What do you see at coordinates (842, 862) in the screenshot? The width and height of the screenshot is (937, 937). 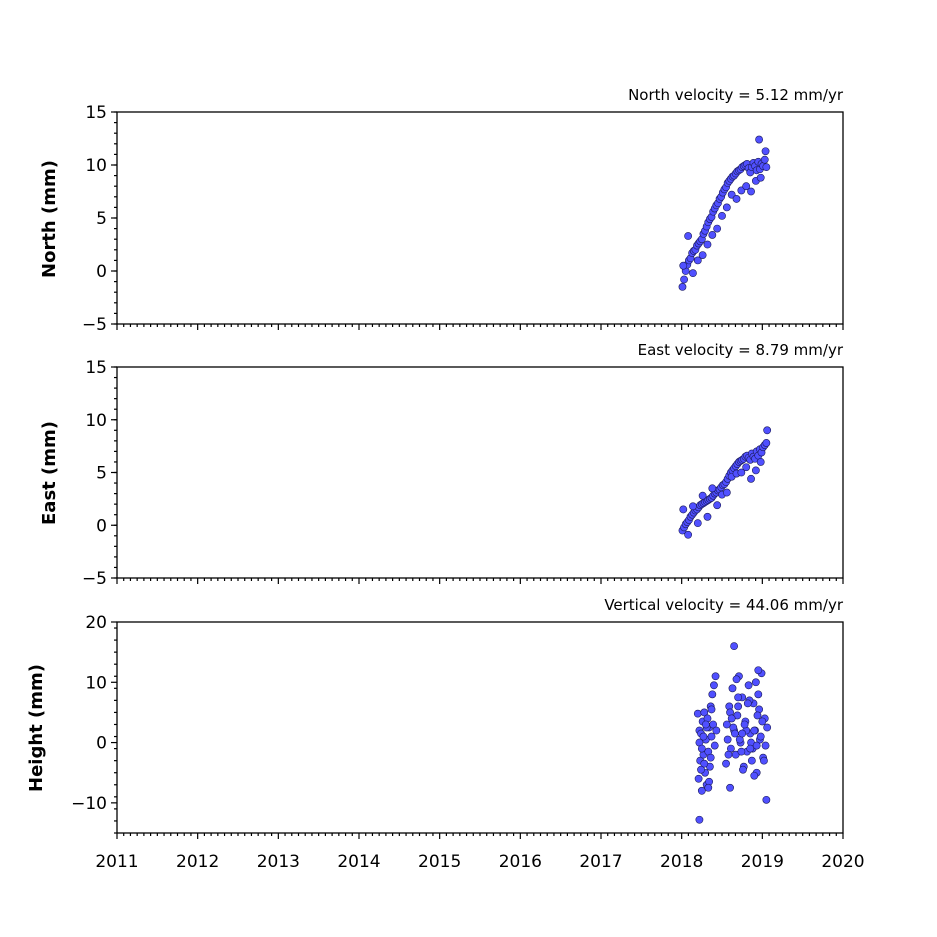 I see `x-tick-label: 2020` at bounding box center [842, 862].